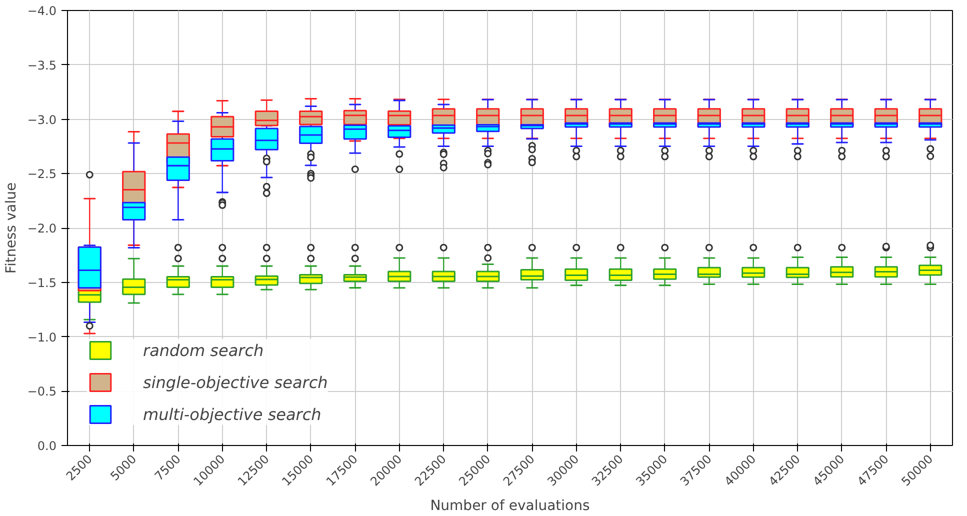 The width and height of the screenshot is (967, 516). I want to click on y-axis-title: Fitness value, so click(11, 228).